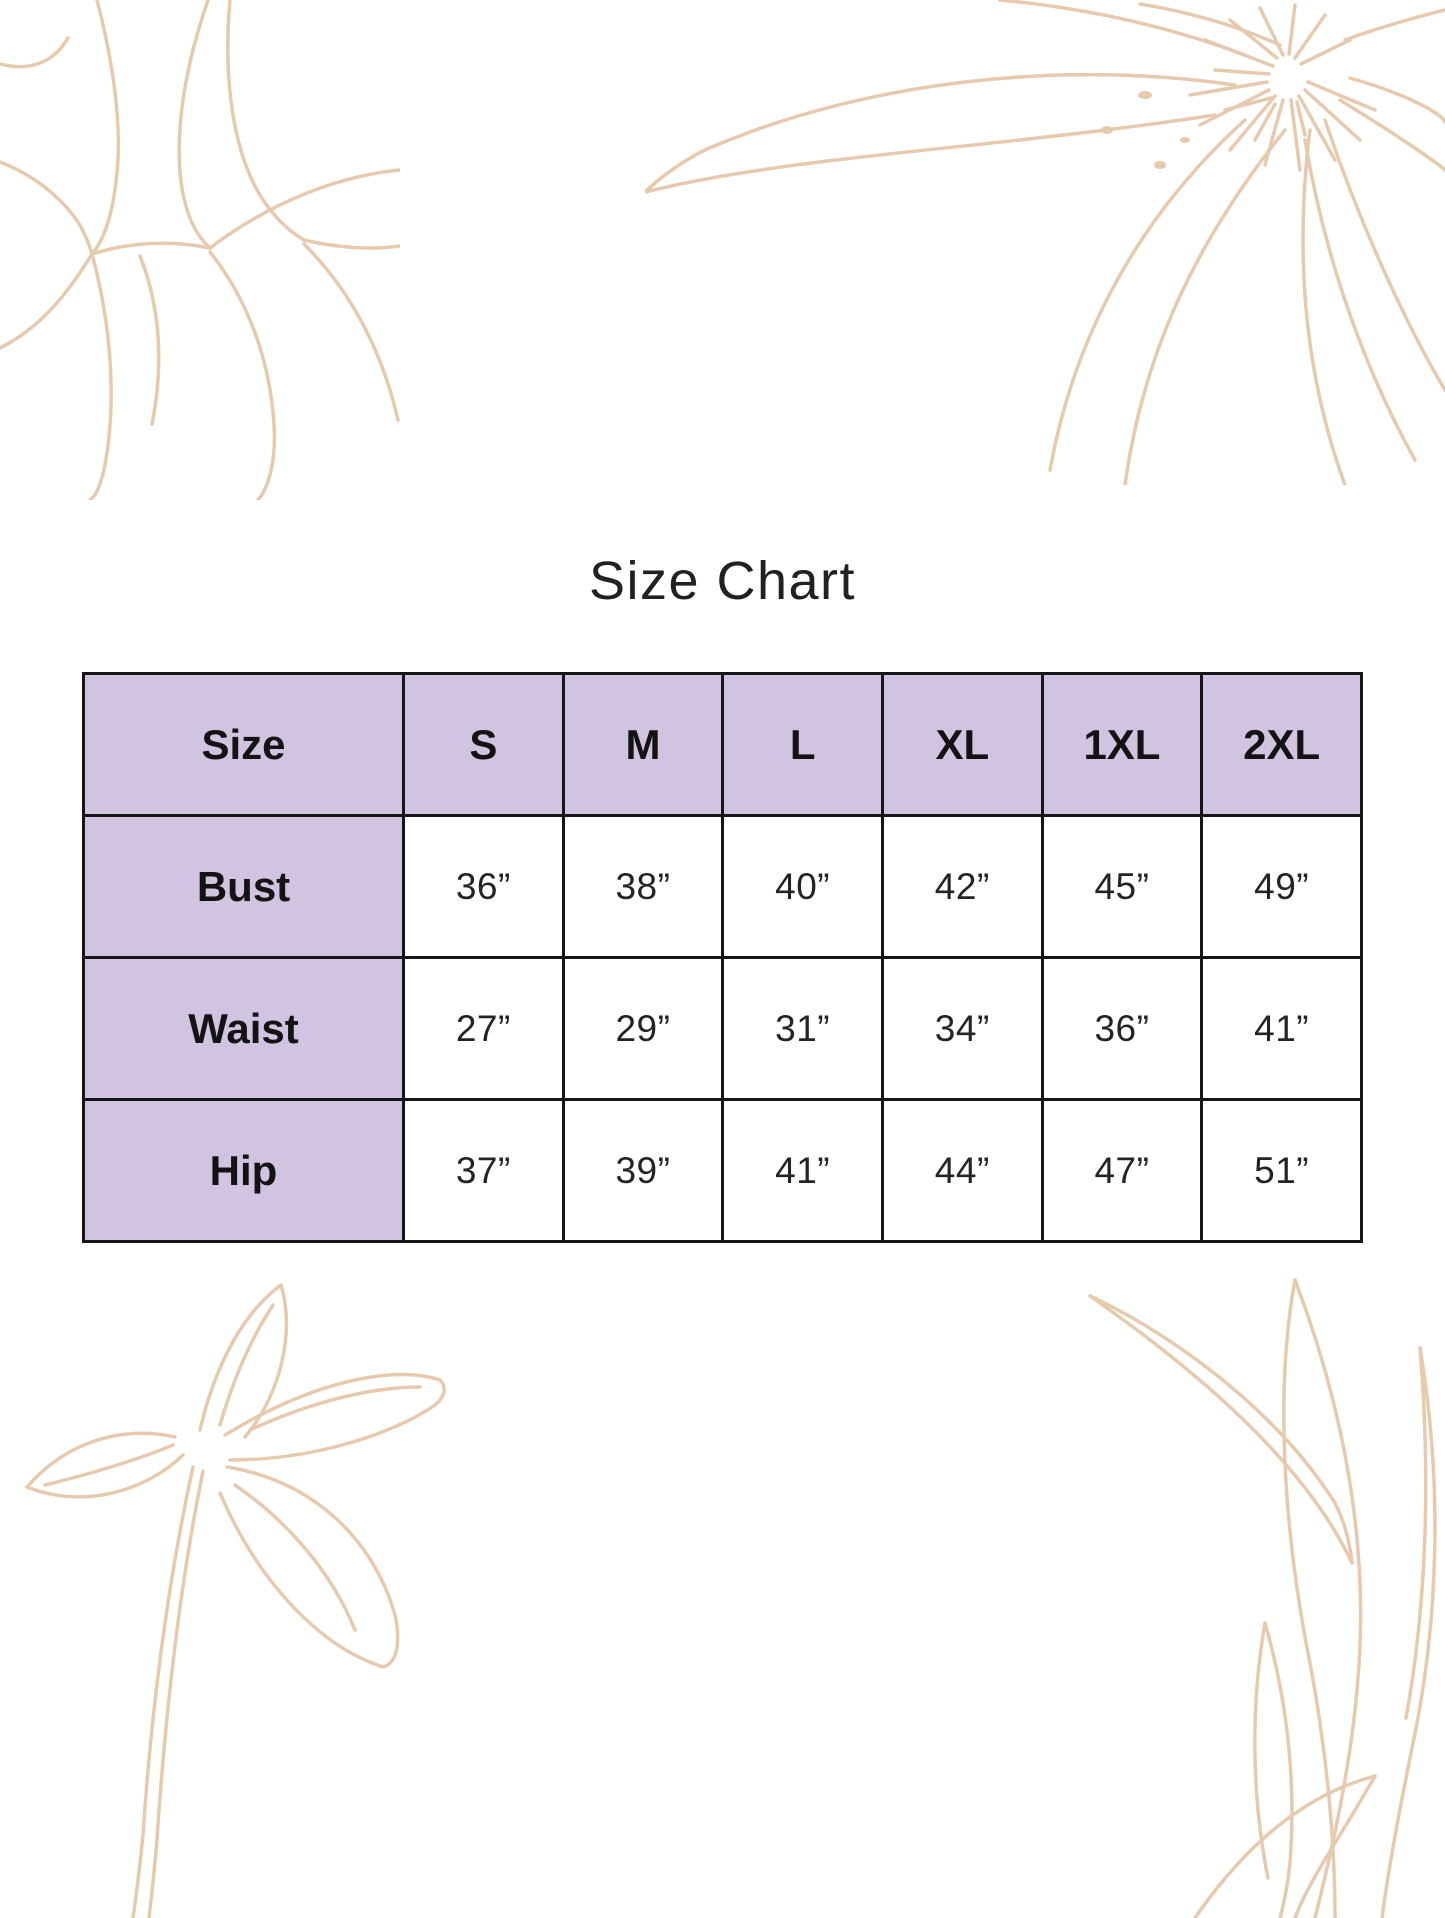 The height and width of the screenshot is (1918, 1445). What do you see at coordinates (200, 250) in the screenshot?
I see `flower-top-left-icon` at bounding box center [200, 250].